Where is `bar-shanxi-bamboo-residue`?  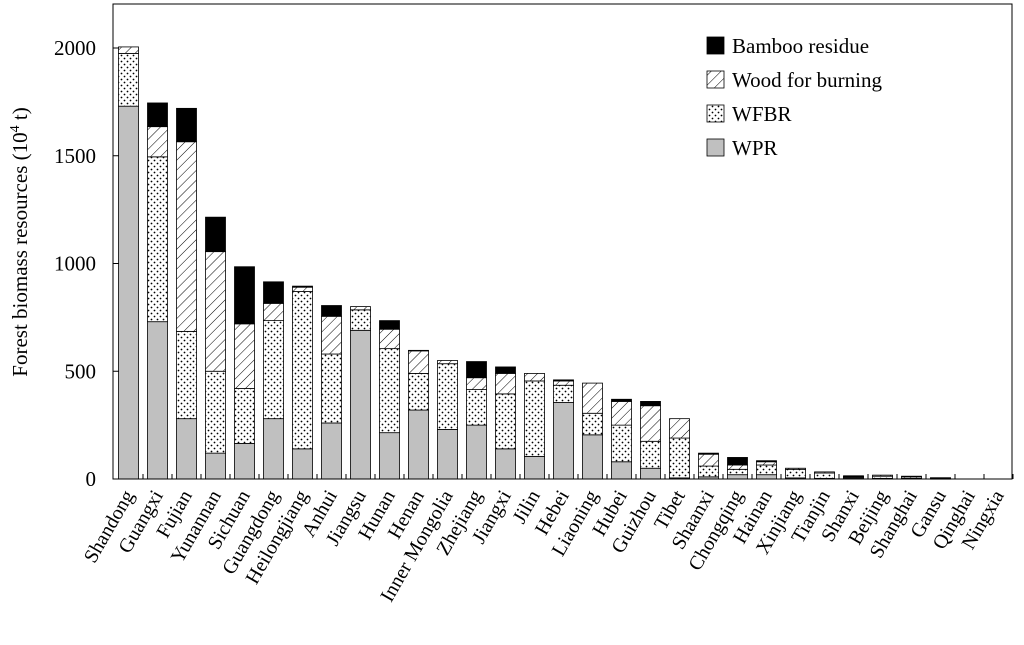
bar-shanxi-bamboo-residue is located at coordinates (853, 476).